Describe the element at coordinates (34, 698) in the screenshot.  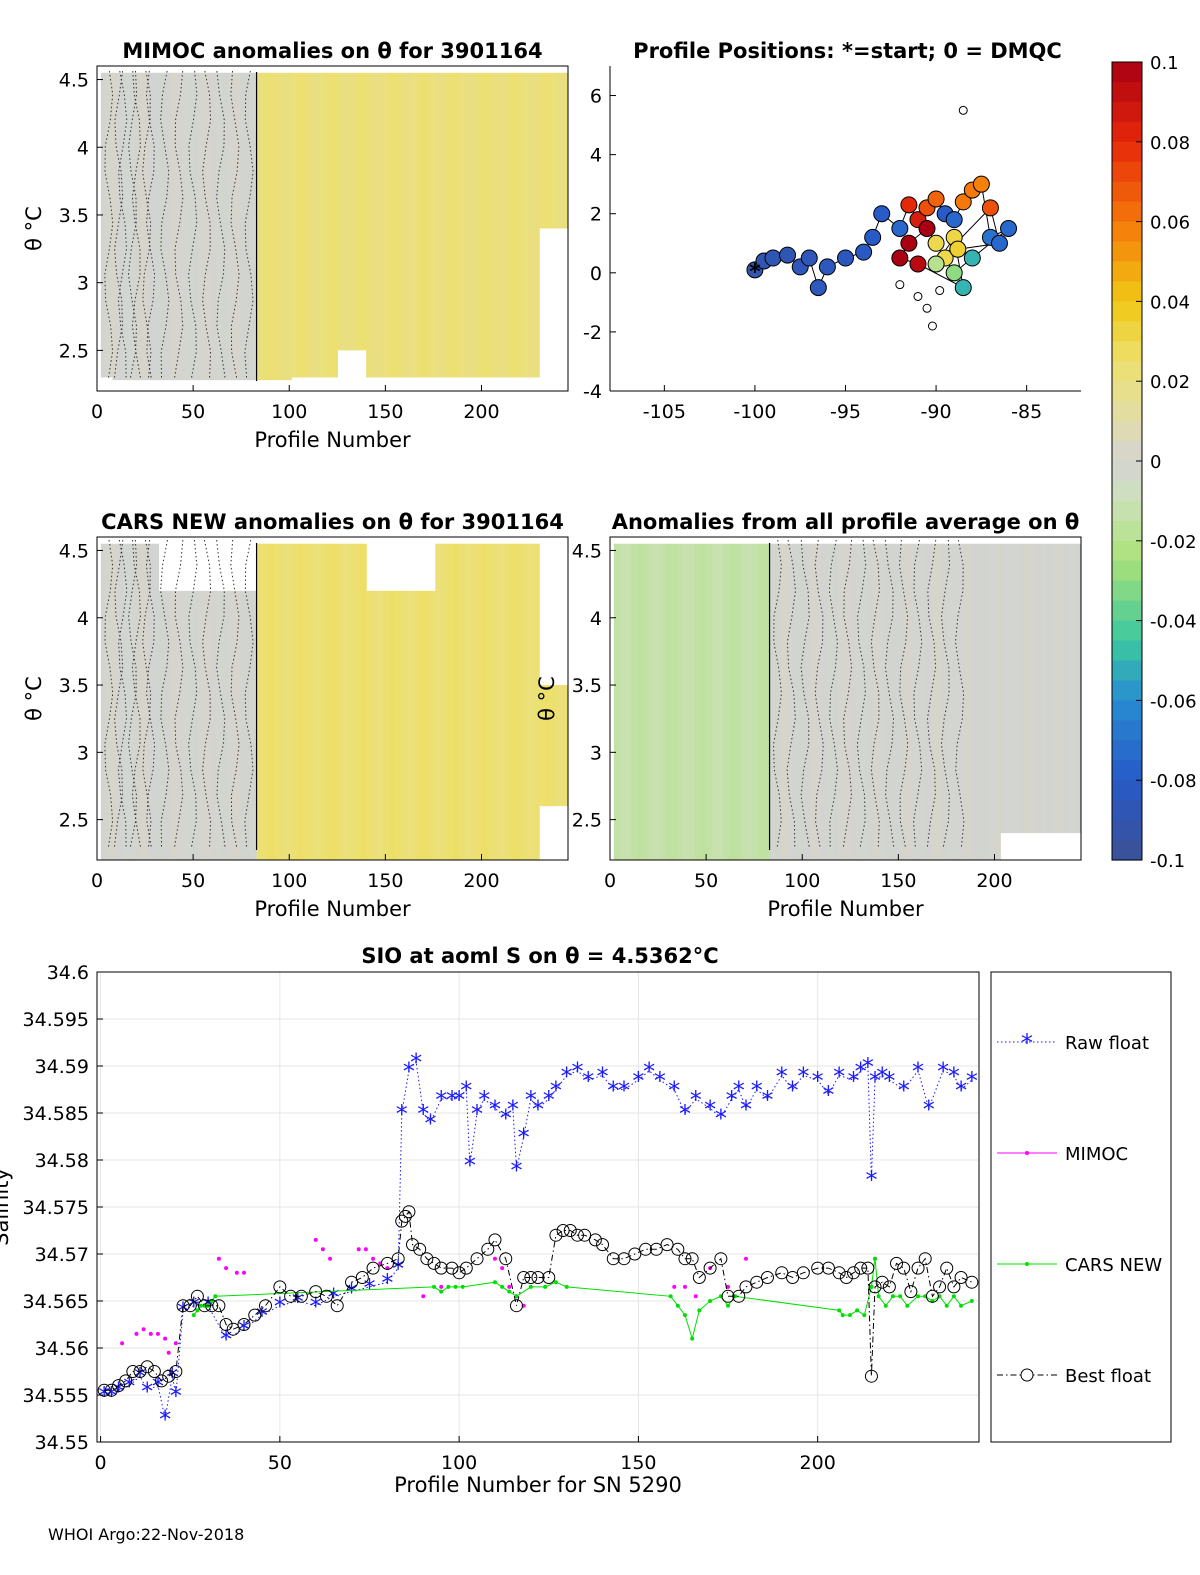
I see `cars-anom-ylabel: θ °C` at that location.